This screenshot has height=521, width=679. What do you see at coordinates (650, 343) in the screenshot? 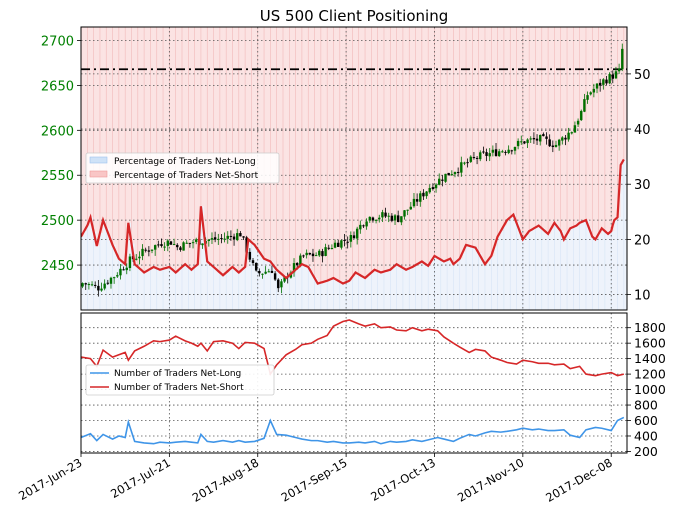
I see `count-tick-label: 1600` at bounding box center [650, 343].